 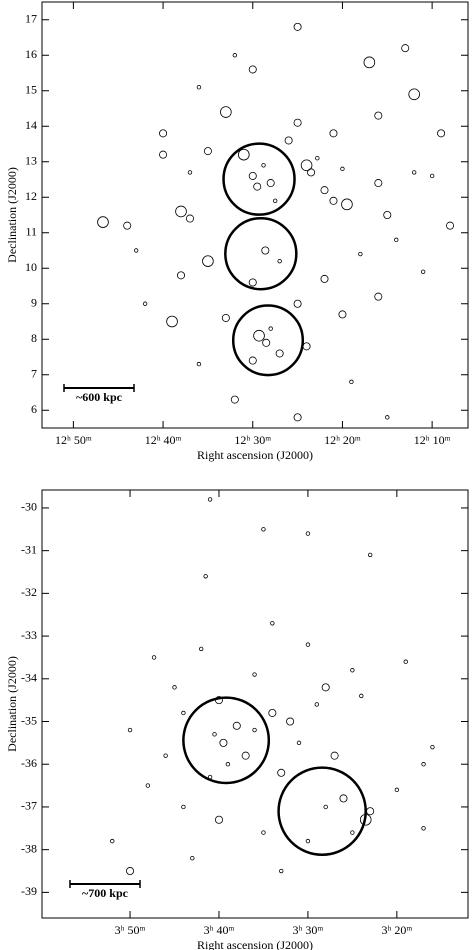 What do you see at coordinates (31, 54) in the screenshot?
I see `y-tick-label: 16` at bounding box center [31, 54].